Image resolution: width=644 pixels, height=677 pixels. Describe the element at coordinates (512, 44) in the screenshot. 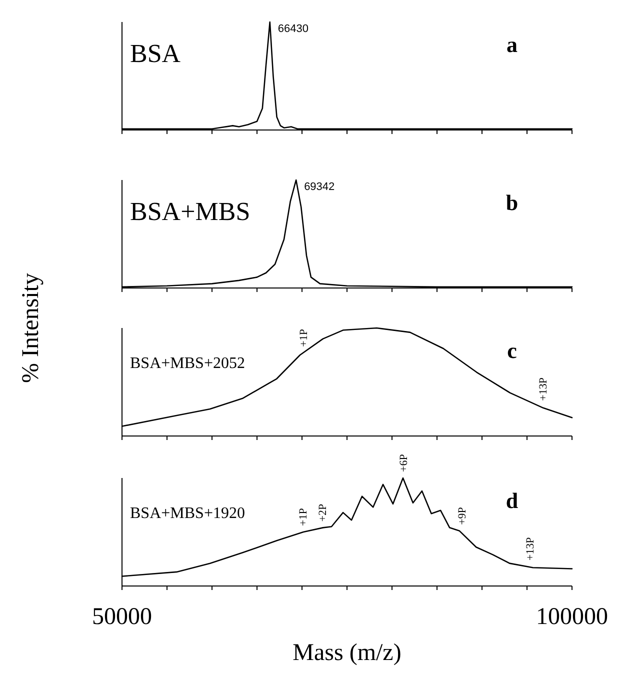

I see `annotation: a` at that location.